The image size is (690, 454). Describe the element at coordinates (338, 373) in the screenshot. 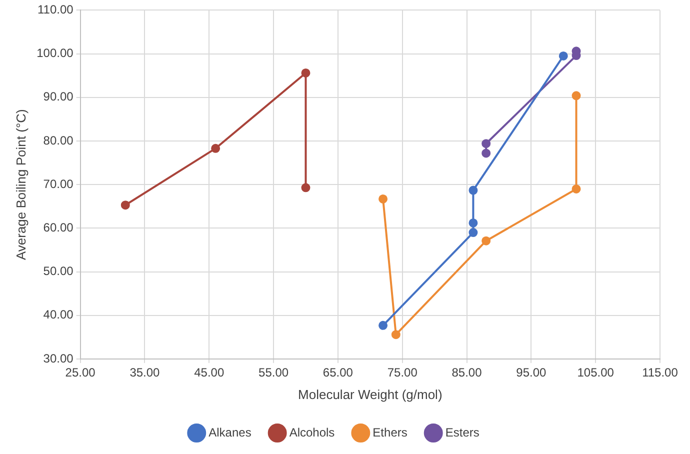

I see `x-tick-label: 65.00` at that location.